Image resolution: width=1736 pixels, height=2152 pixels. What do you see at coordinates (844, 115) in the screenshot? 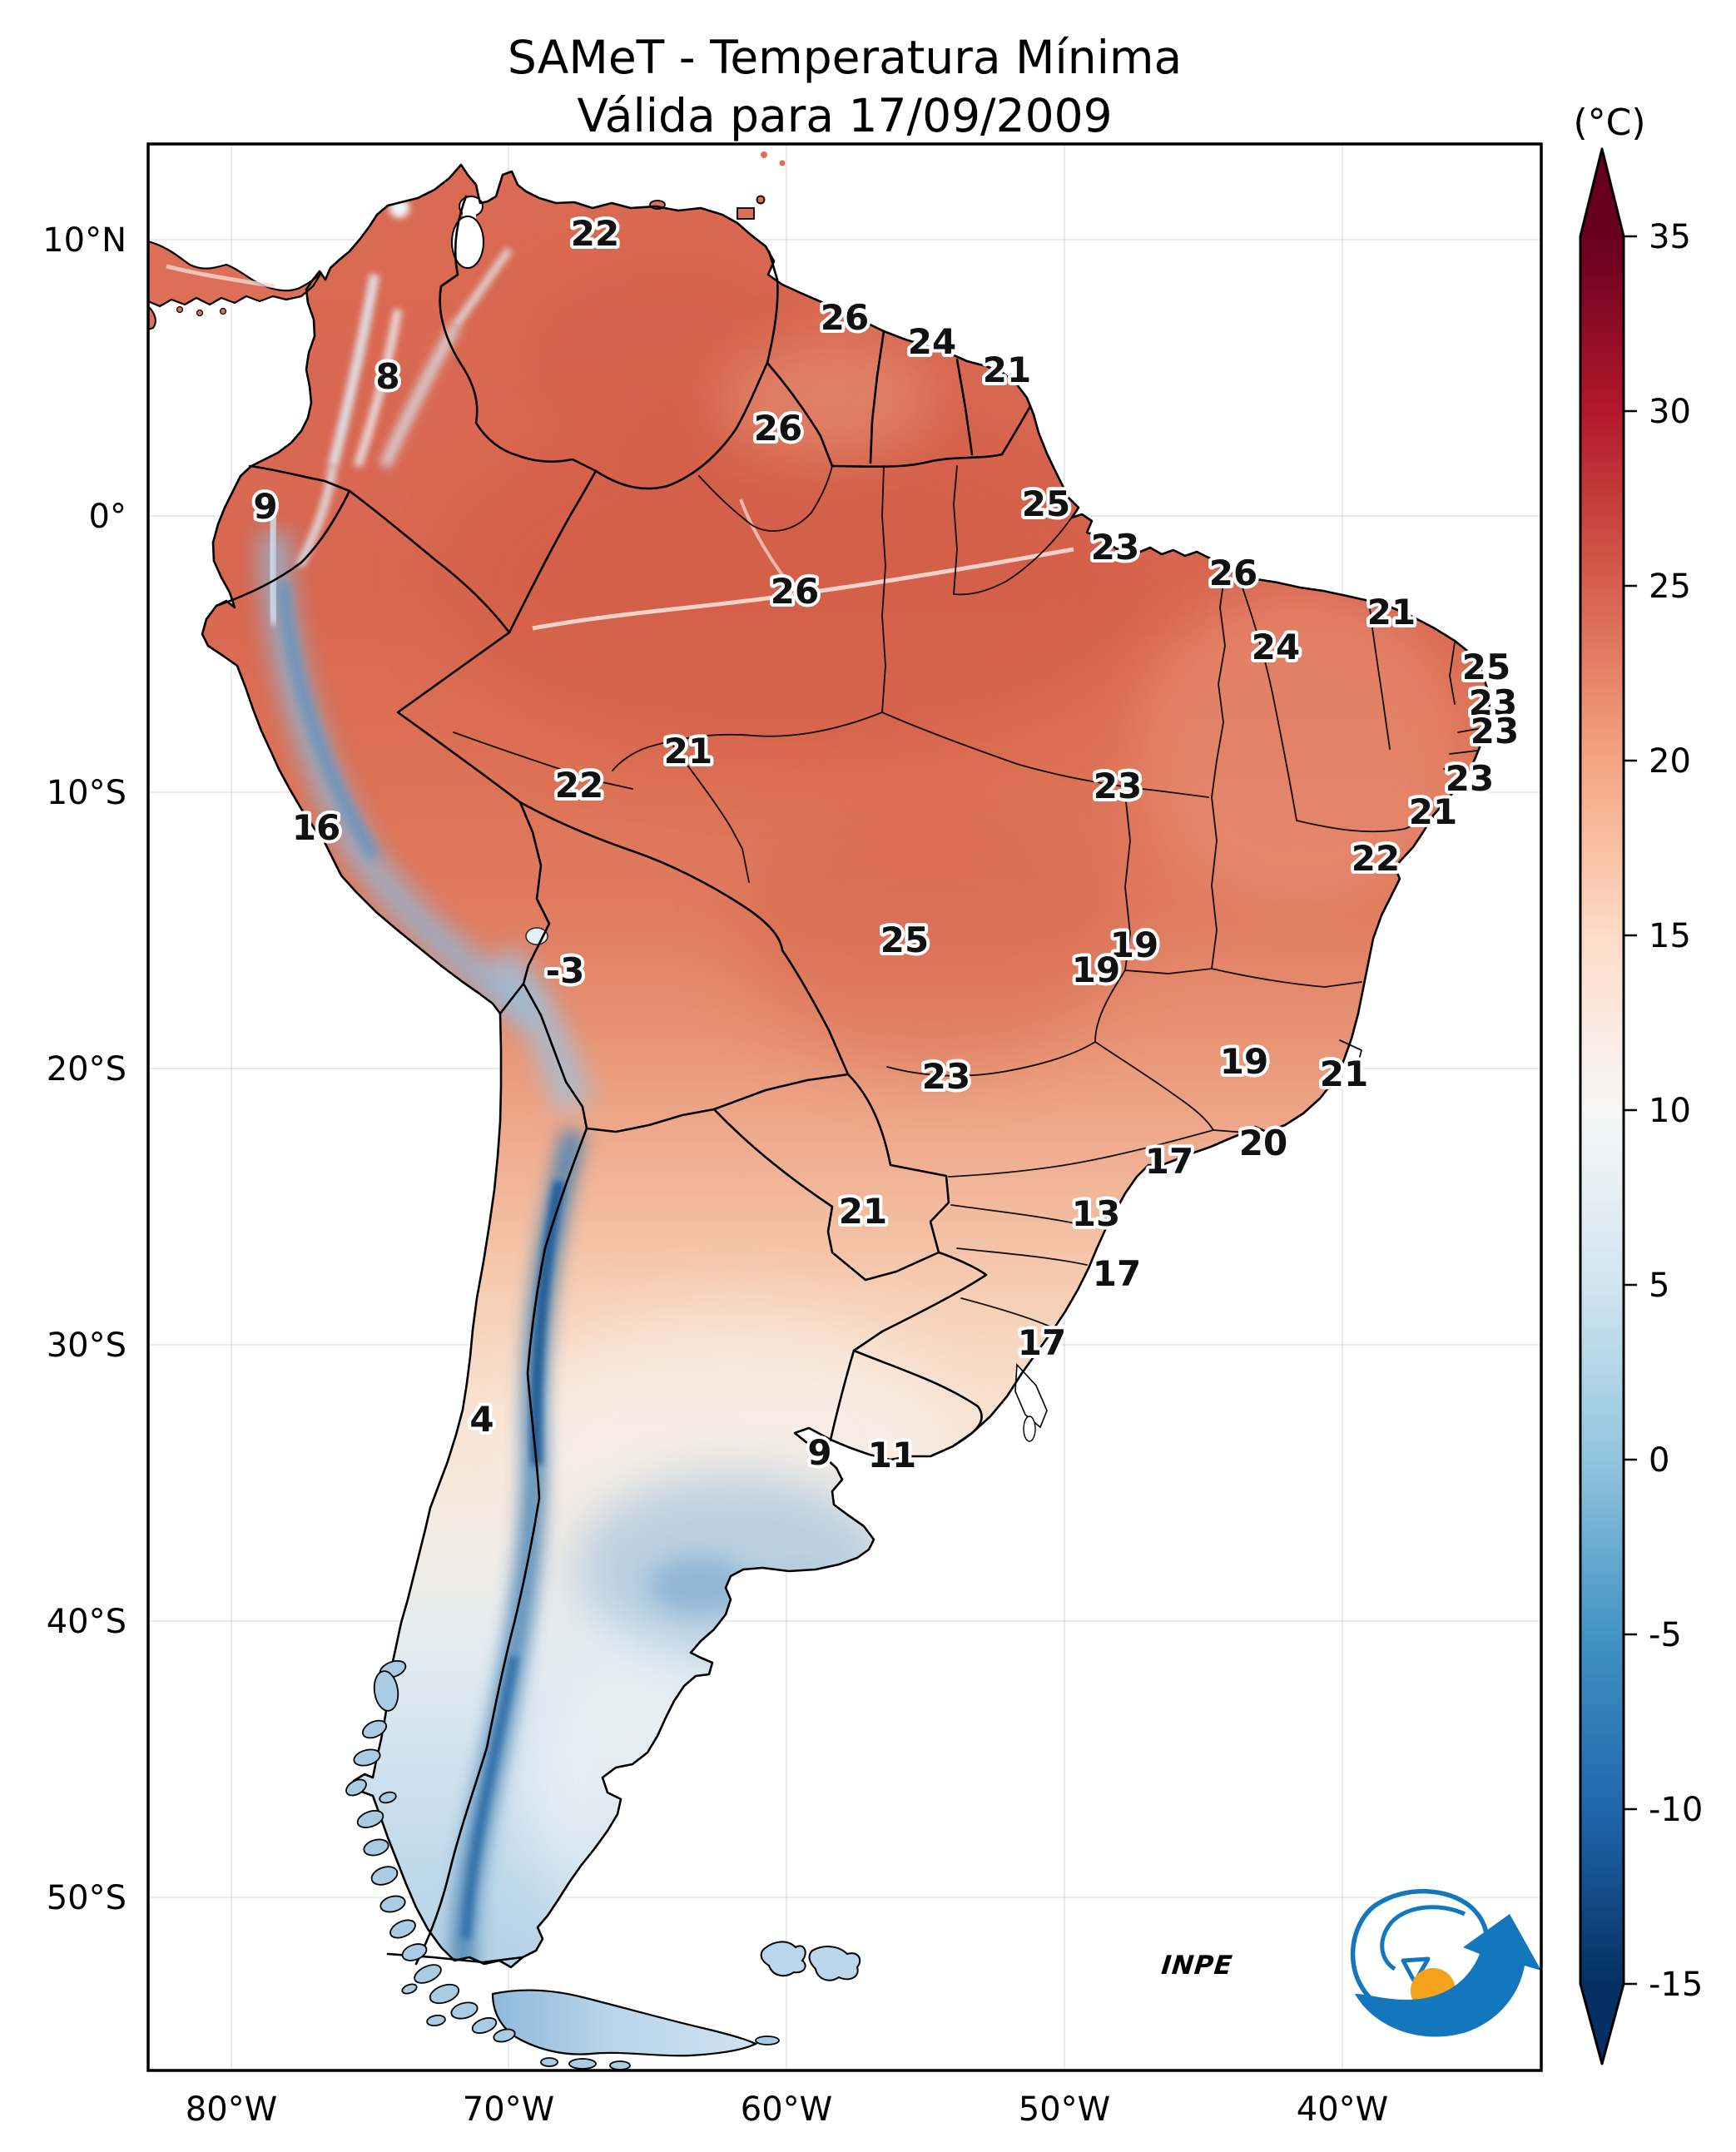
I see `chart-subtitle: Válida para 17/09/2009` at bounding box center [844, 115].